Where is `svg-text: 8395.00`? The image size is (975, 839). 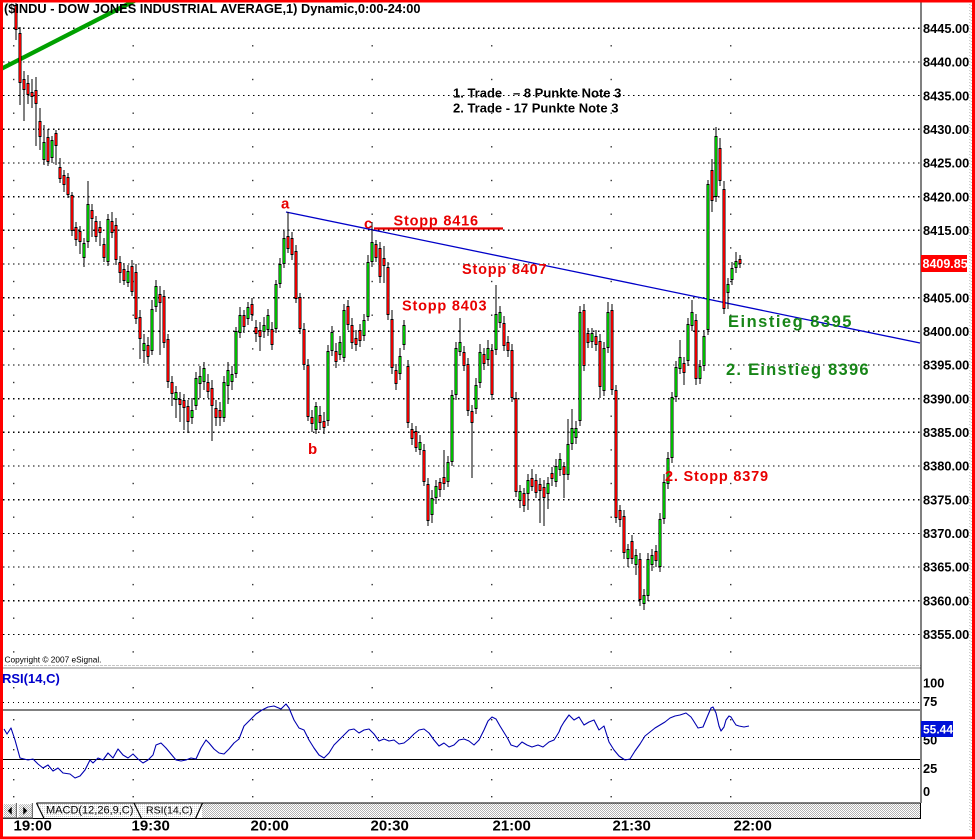
svg-text: 8395.00 is located at coordinates (946, 365).